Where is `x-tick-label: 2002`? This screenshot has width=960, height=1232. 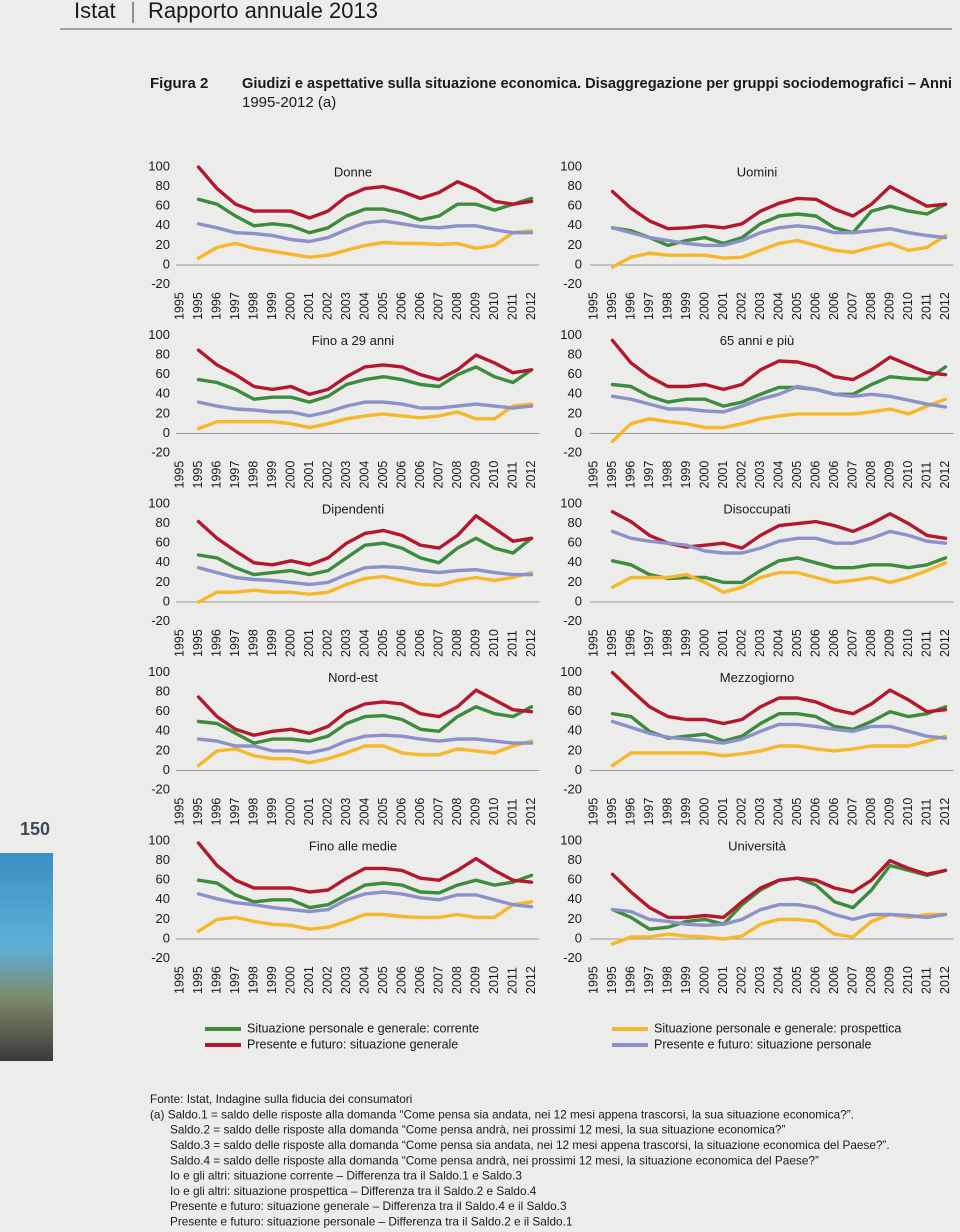
x-tick-label: 2002 is located at coordinates (741, 475).